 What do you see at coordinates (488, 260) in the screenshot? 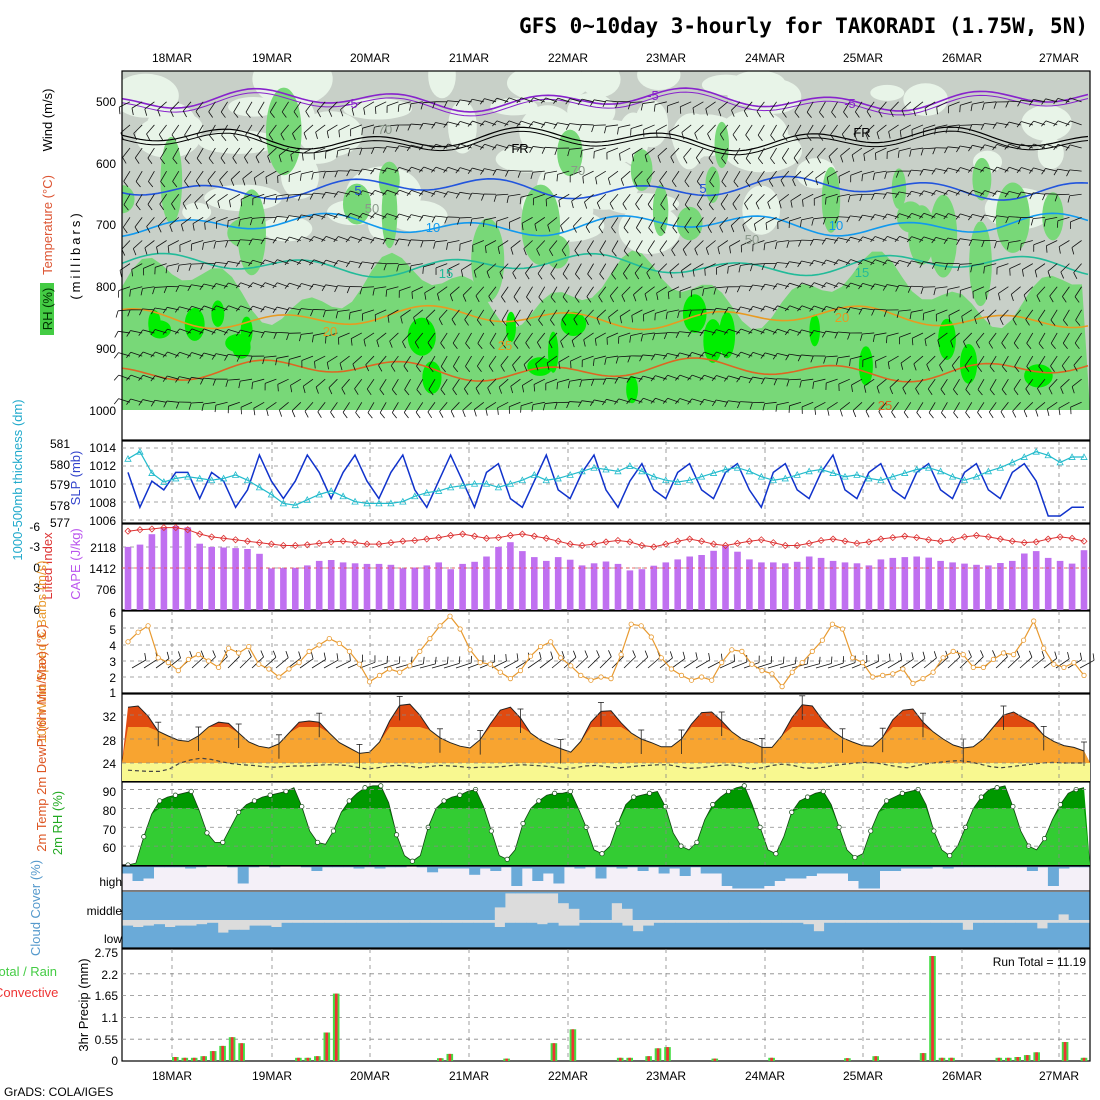
I see `rh-moist-patch` at bounding box center [488, 260].